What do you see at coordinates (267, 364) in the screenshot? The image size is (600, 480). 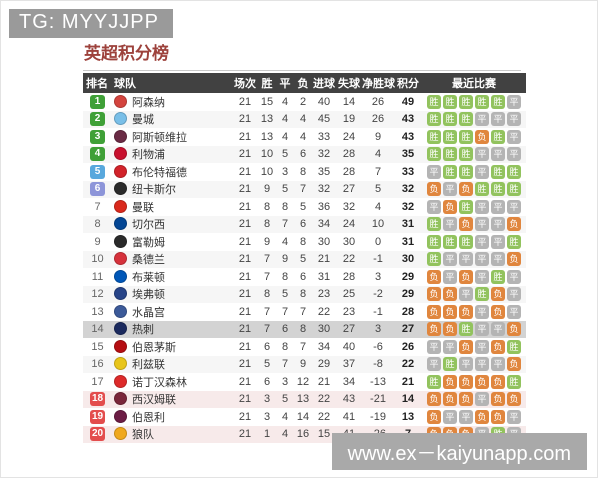 I see `wins-cell: 5` at bounding box center [267, 364].